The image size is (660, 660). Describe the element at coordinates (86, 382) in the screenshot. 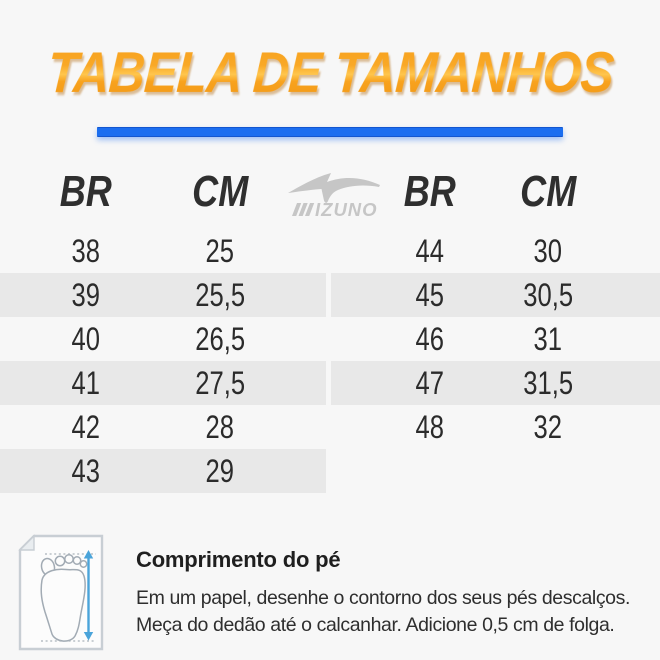

I see `br-size-value: 41` at that location.